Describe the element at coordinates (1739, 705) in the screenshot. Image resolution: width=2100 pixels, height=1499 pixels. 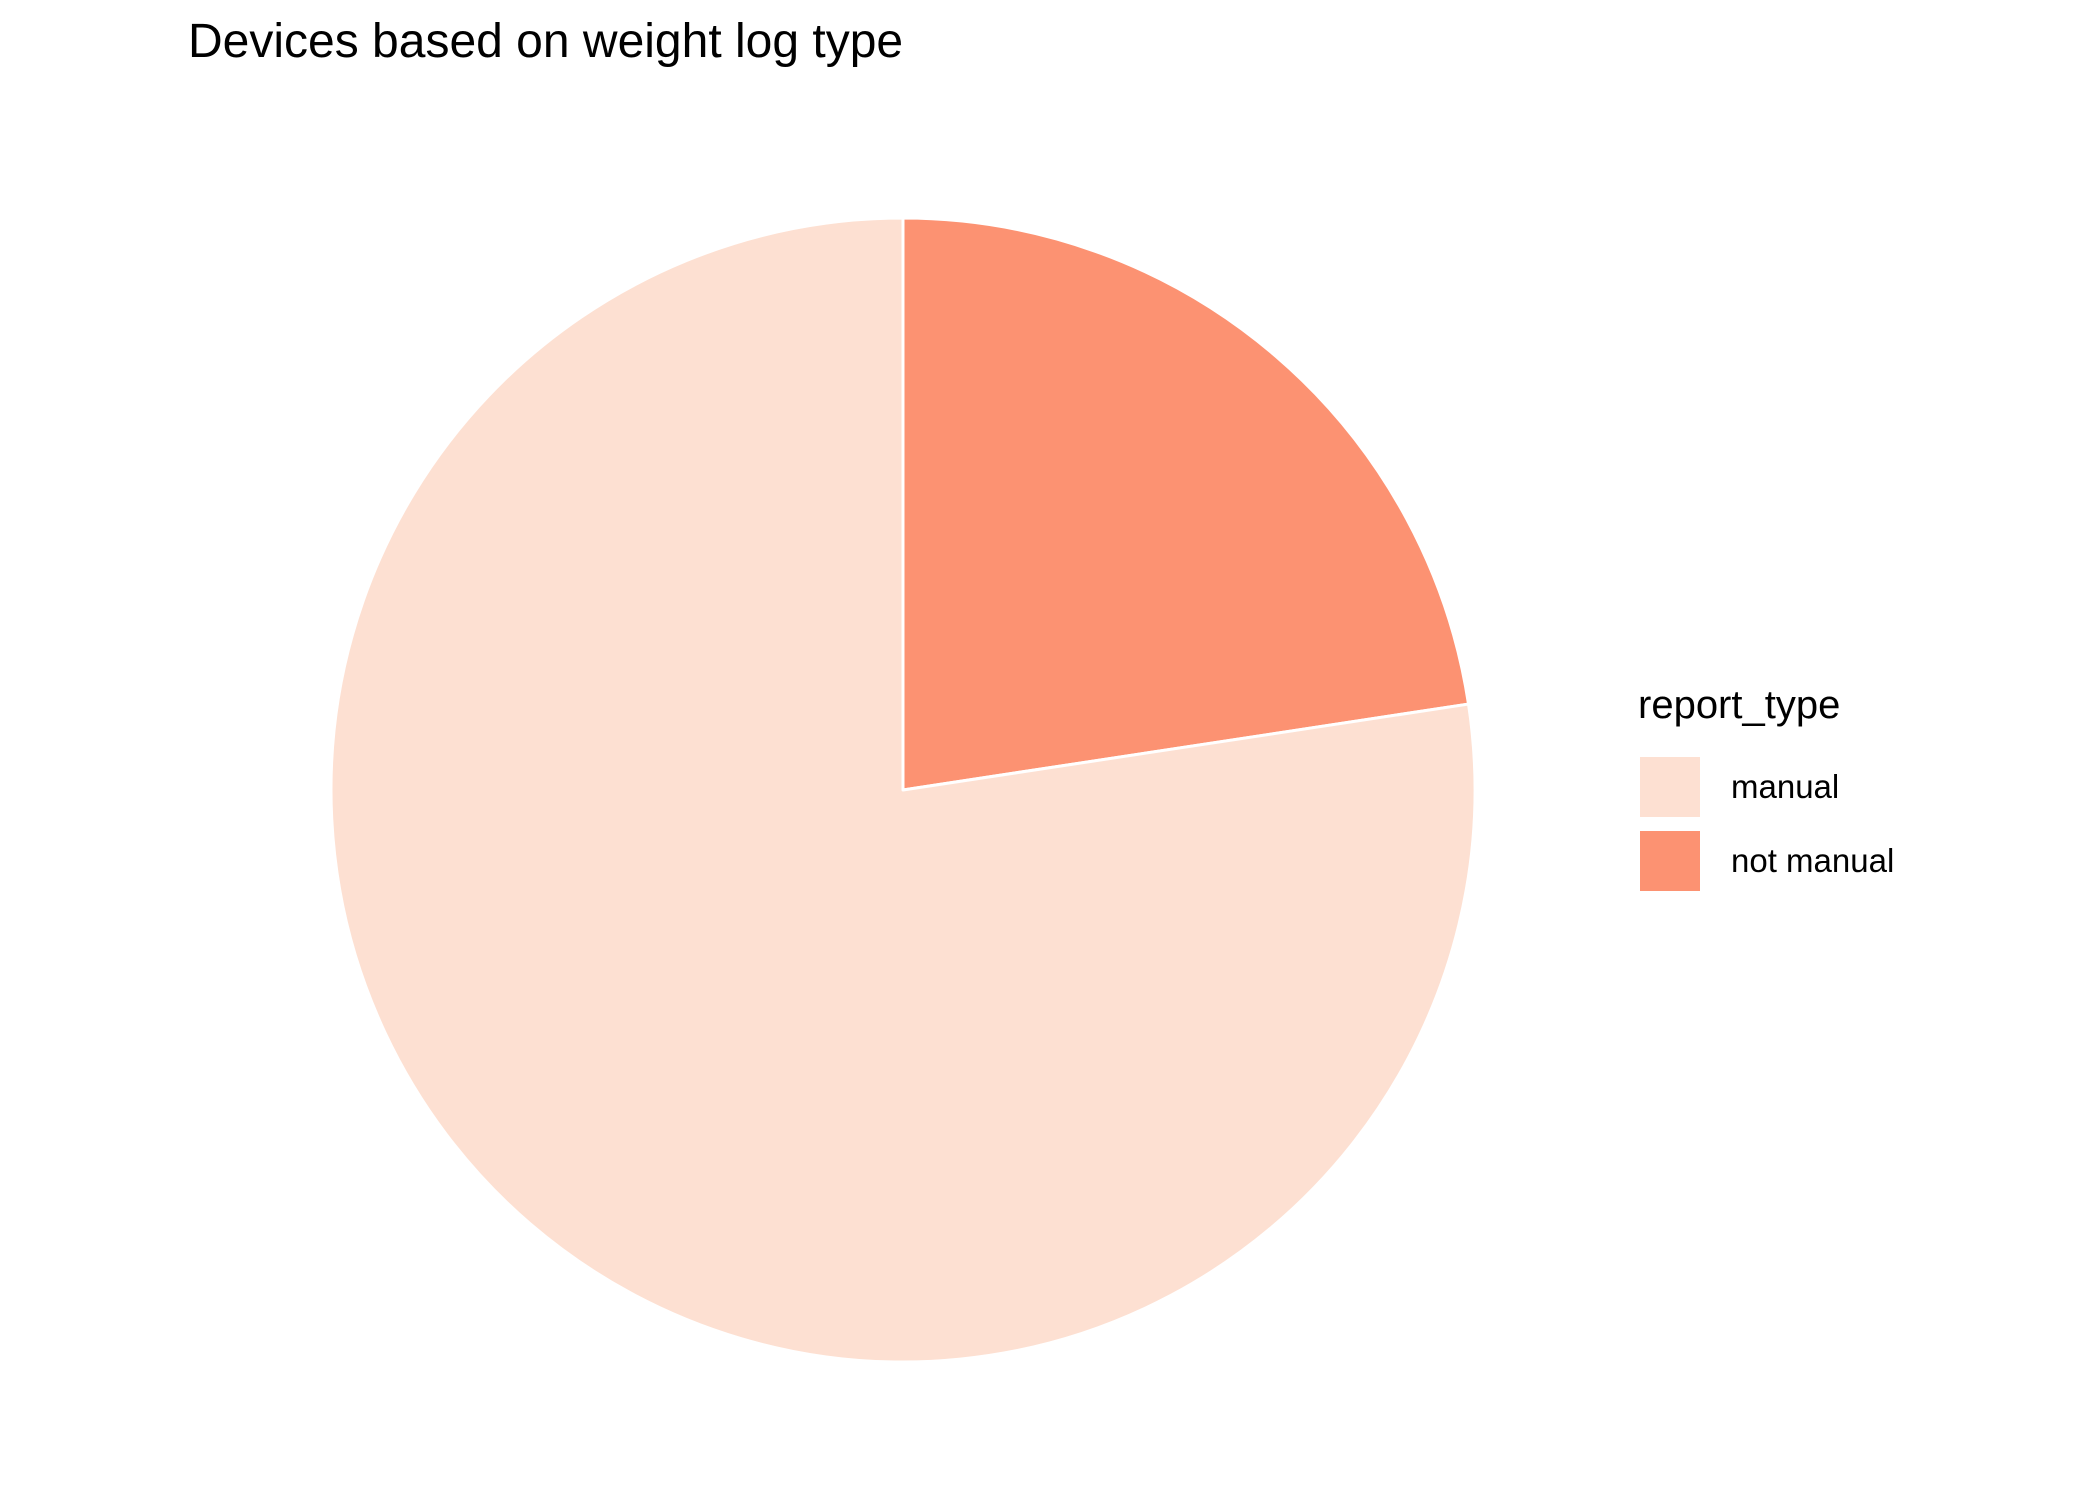
I see `legend-title: report_type` at that location.